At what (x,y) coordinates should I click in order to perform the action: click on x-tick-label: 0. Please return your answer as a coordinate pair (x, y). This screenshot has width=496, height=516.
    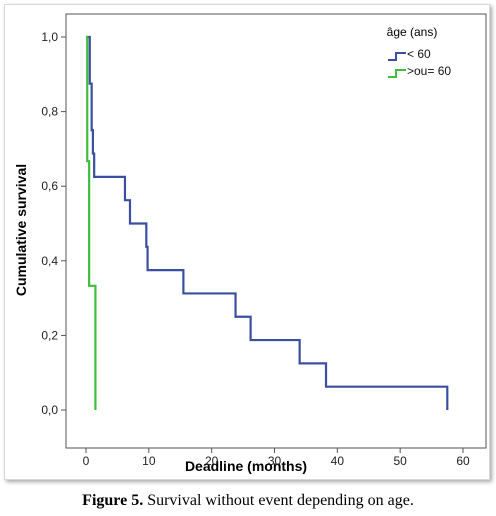
    Looking at the image, I should click on (86, 461).